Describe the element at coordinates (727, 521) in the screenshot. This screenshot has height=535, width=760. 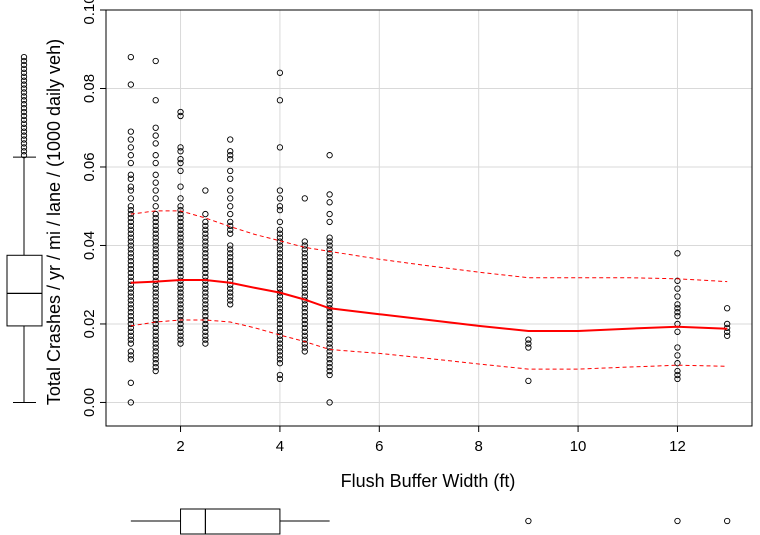
I see `x-box-outlier` at that location.